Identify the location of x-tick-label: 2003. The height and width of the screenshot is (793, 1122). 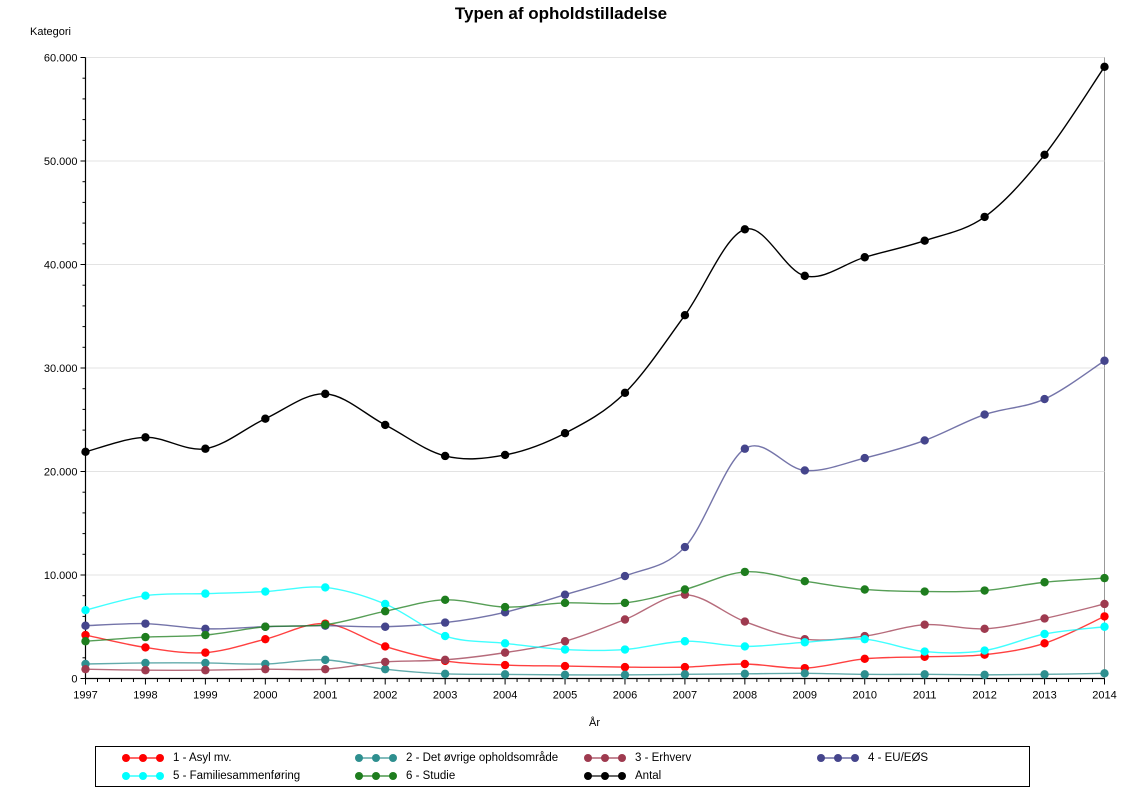
(445, 696).